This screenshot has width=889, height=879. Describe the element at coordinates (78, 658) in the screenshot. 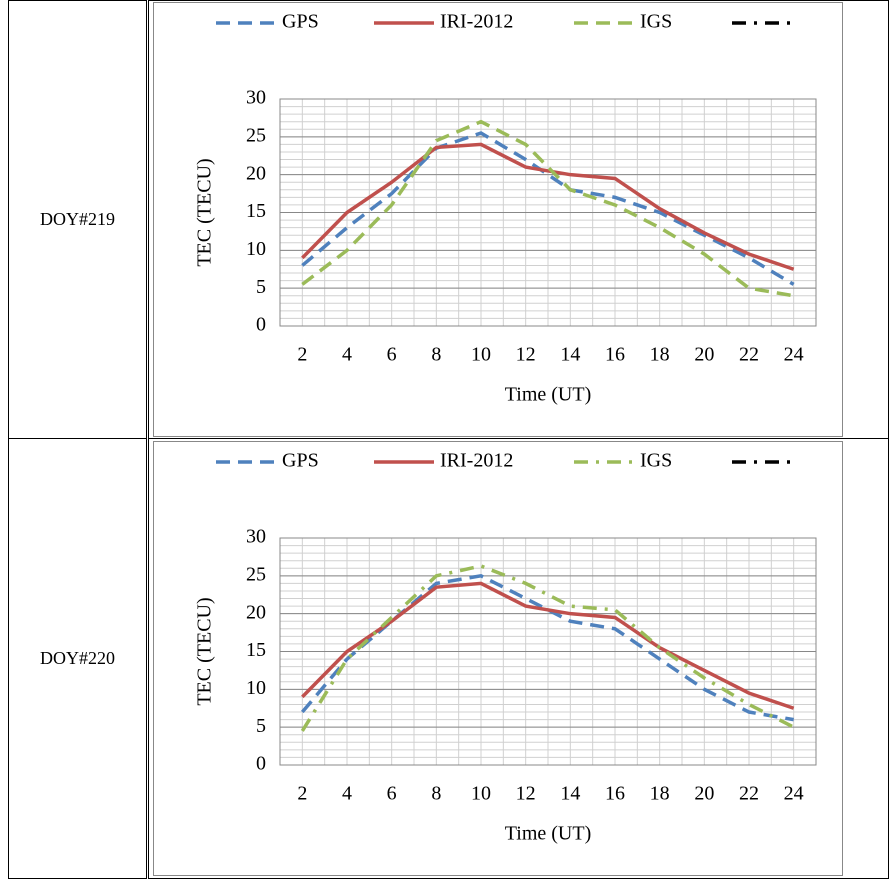

I see `row-label: DOY#220` at that location.